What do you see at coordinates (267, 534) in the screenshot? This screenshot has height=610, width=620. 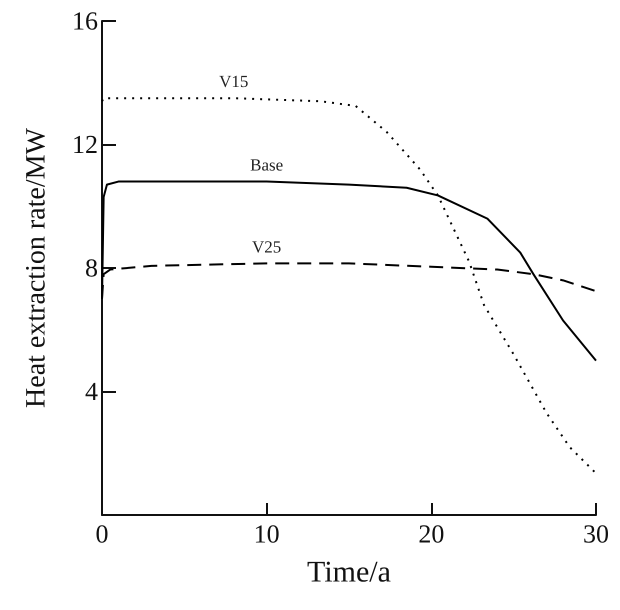 I see `x-tick-label: 10` at bounding box center [267, 534].